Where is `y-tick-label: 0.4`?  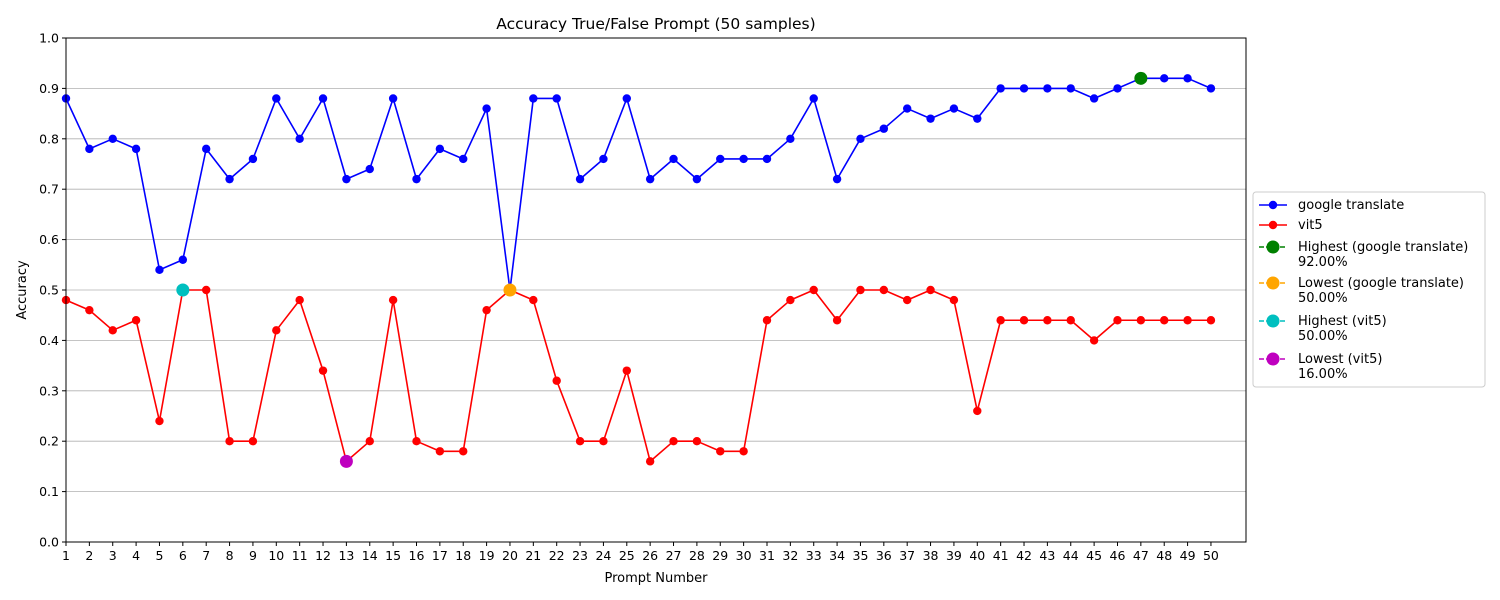
y-tick-label: 0.4 is located at coordinates (49, 340).